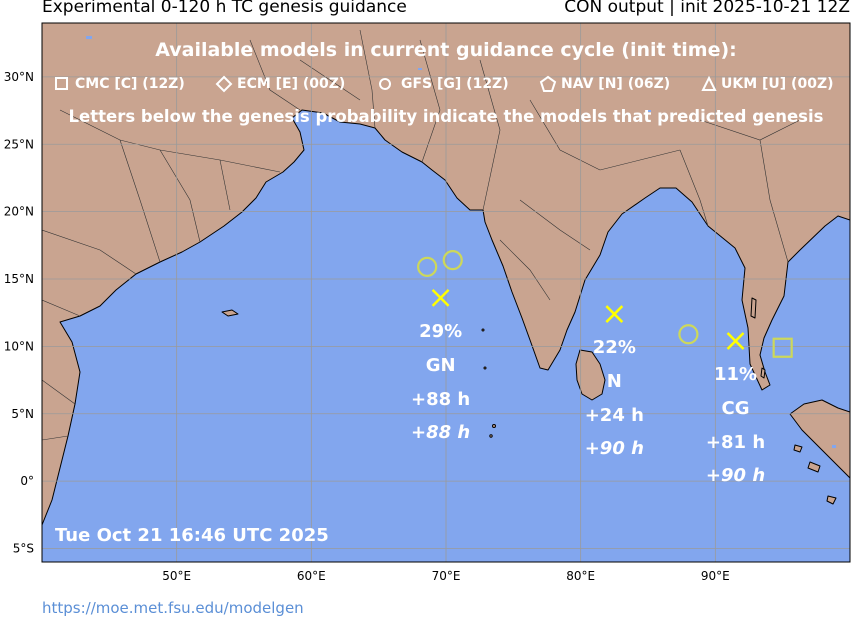 The height and width of the screenshot is (617, 852). I want to click on init-info: CON output | init 2025-10-21 12Z, so click(707, 8).